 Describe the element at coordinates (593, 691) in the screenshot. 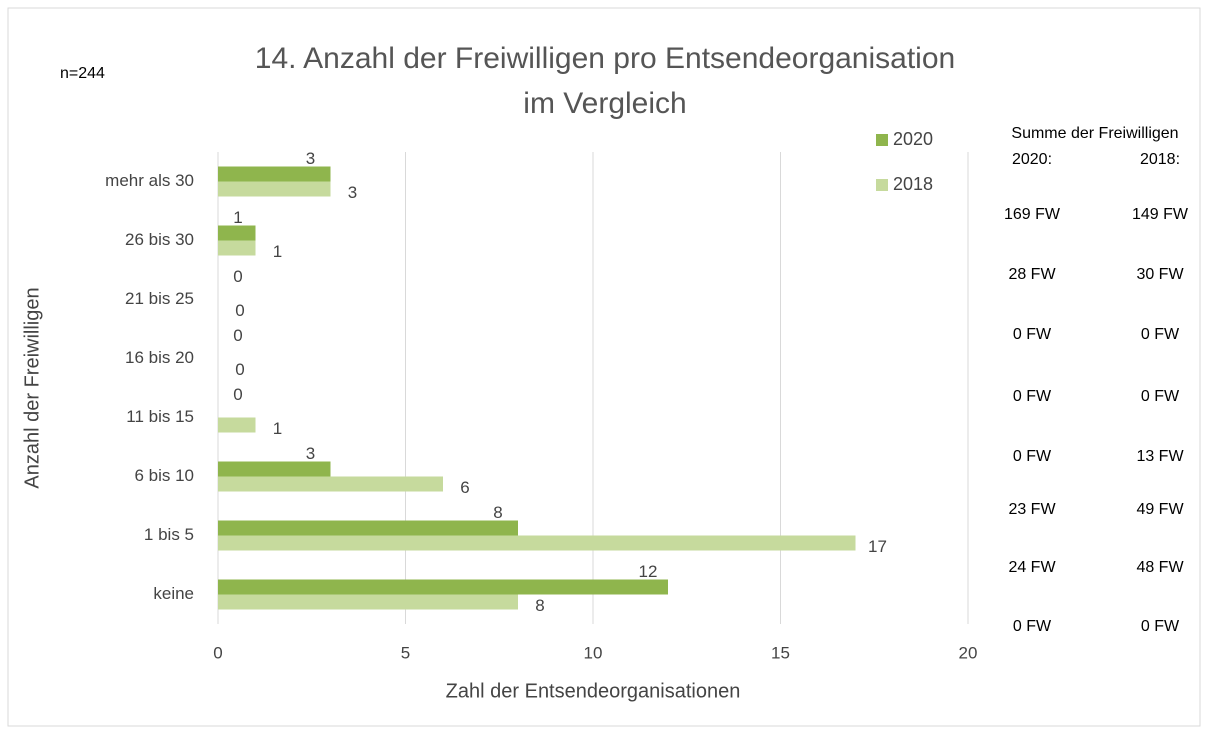

I see `x-axis-label: Zahl der Entsendeorganisationen` at that location.